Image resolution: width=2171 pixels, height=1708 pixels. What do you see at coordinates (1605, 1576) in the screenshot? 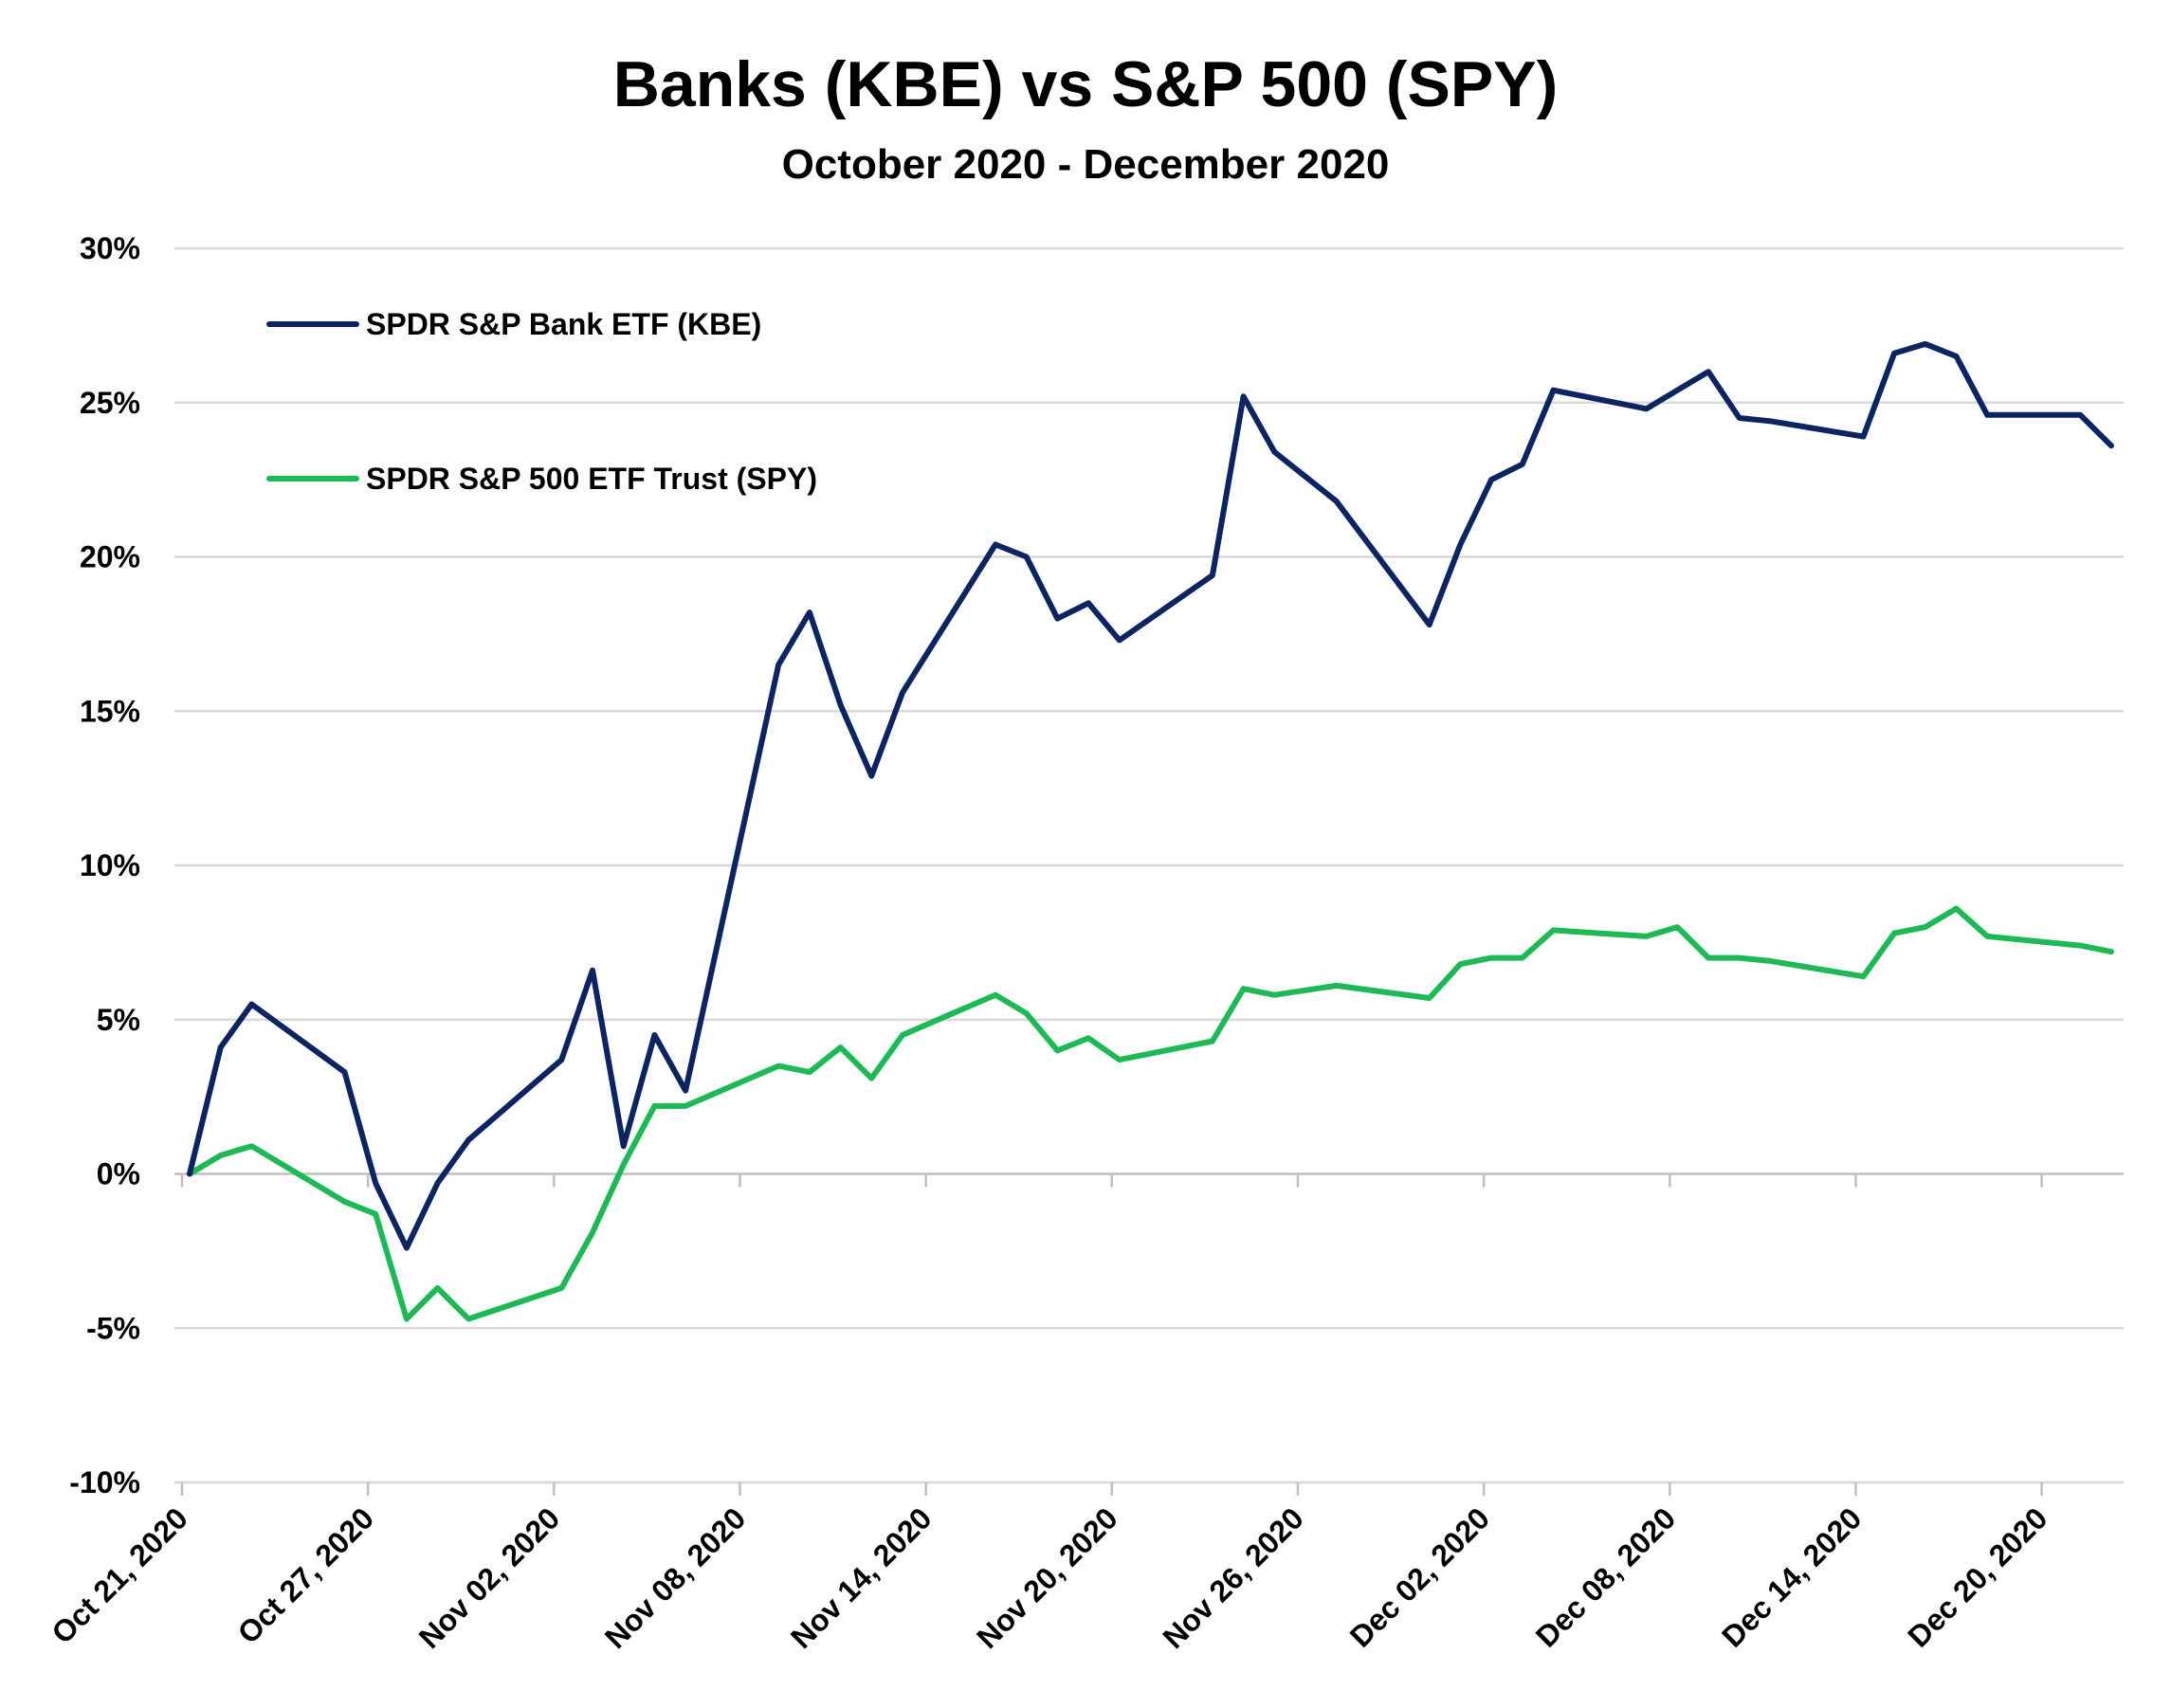
I see `x-tick-label: Dec 08, 2020` at bounding box center [1605, 1576].